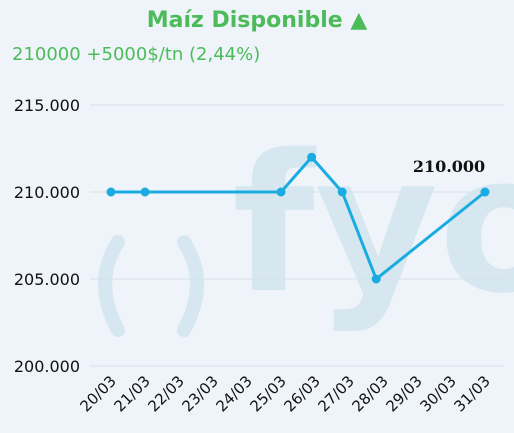 Image resolution: width=514 pixels, height=433 pixels. What do you see at coordinates (438, 393) in the screenshot?
I see `x-tick-label: 30/03` at bounding box center [438, 393].